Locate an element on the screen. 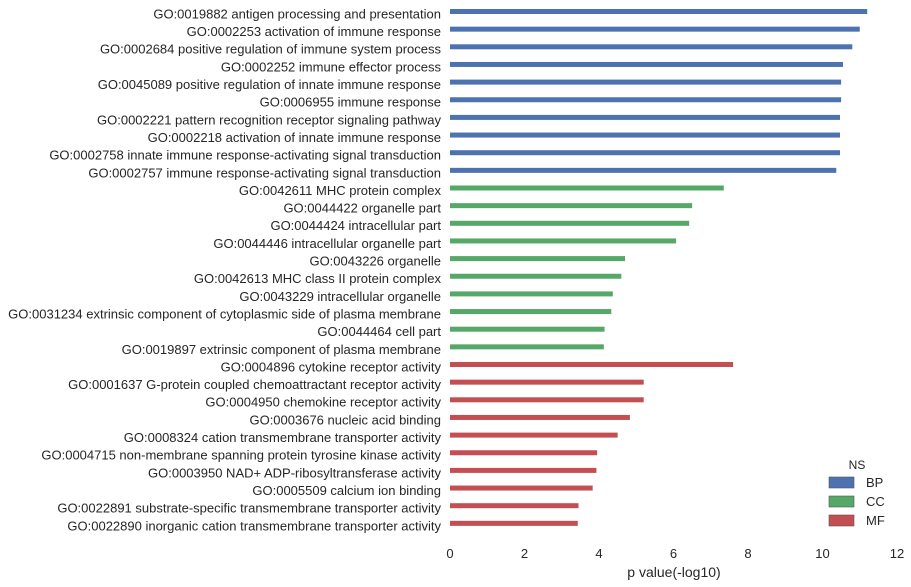  legend-label-mf: MF is located at coordinates (875, 520).